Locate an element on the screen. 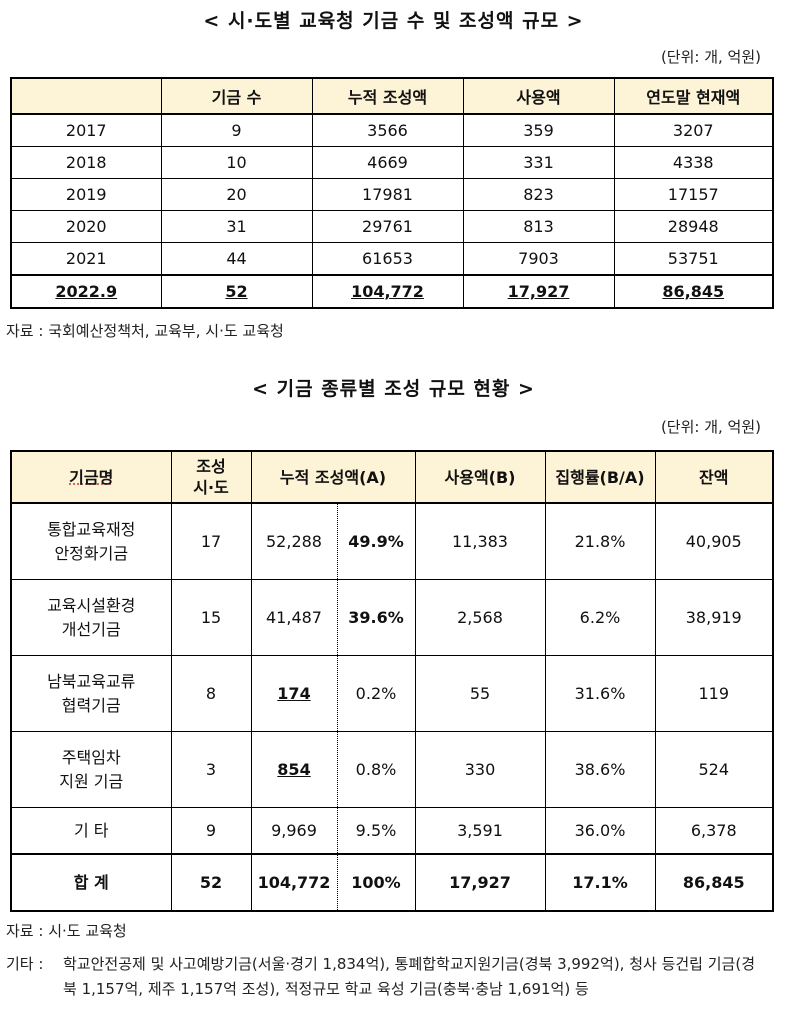 The height and width of the screenshot is (1031, 787). header-cell: 기금명 is located at coordinates (91, 477).